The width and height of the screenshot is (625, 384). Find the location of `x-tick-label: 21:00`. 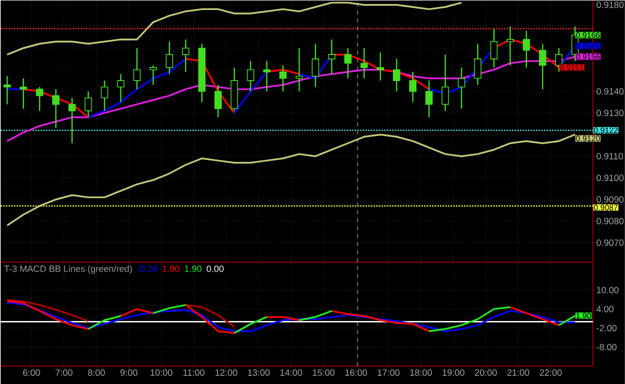

x-tick-label: 21:00 is located at coordinates (518, 372).